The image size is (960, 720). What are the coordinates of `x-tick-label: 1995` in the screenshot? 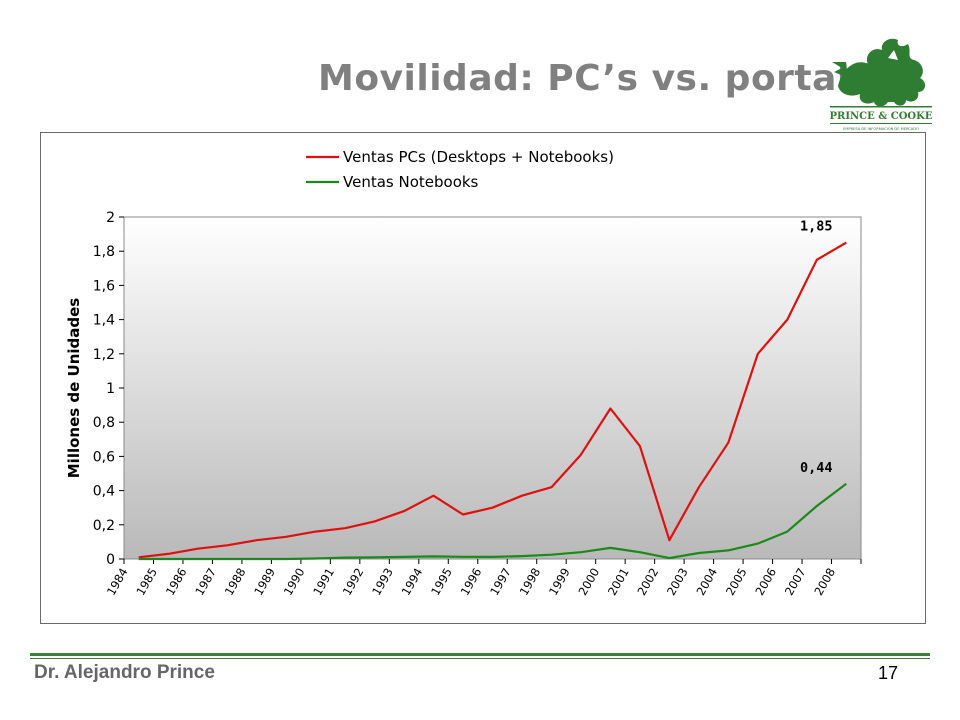 It's located at (441, 582).